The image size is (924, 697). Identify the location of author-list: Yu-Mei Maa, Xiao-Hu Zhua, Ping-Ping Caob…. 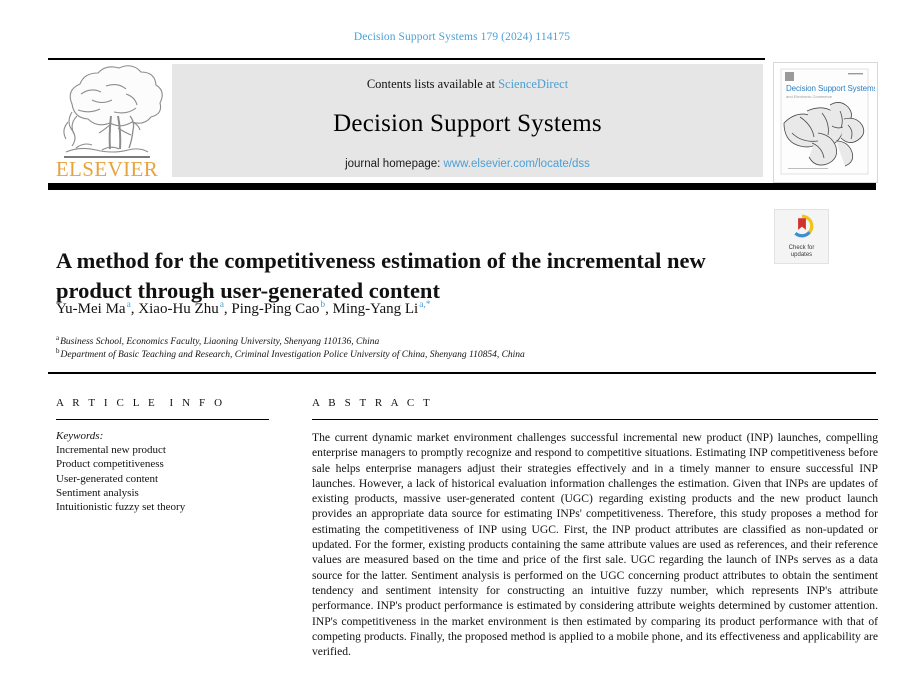
(406, 309).